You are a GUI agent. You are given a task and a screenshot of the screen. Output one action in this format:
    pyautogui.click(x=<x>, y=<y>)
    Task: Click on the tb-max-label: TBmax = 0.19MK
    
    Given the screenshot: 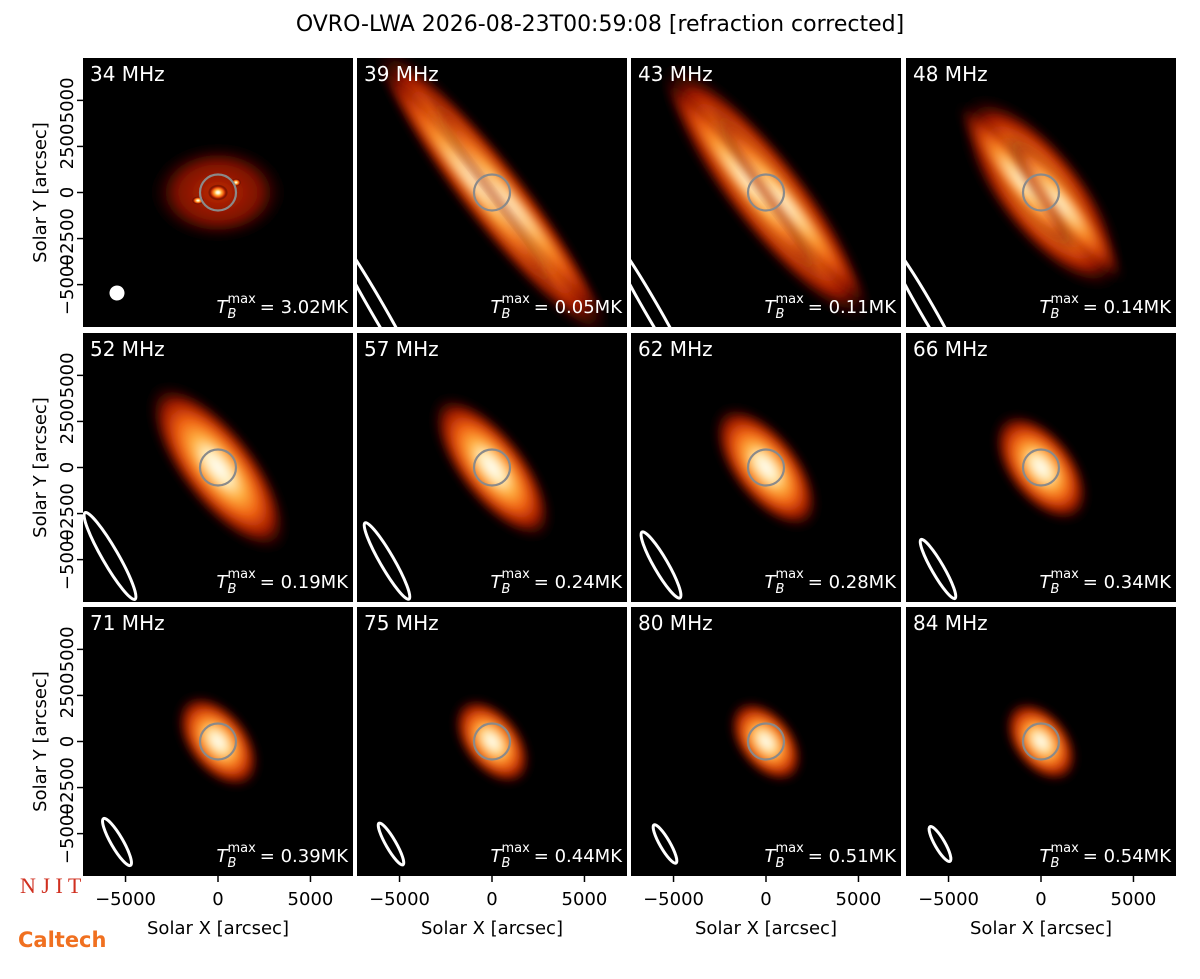 What is the action you would take?
    pyautogui.click(x=283, y=582)
    